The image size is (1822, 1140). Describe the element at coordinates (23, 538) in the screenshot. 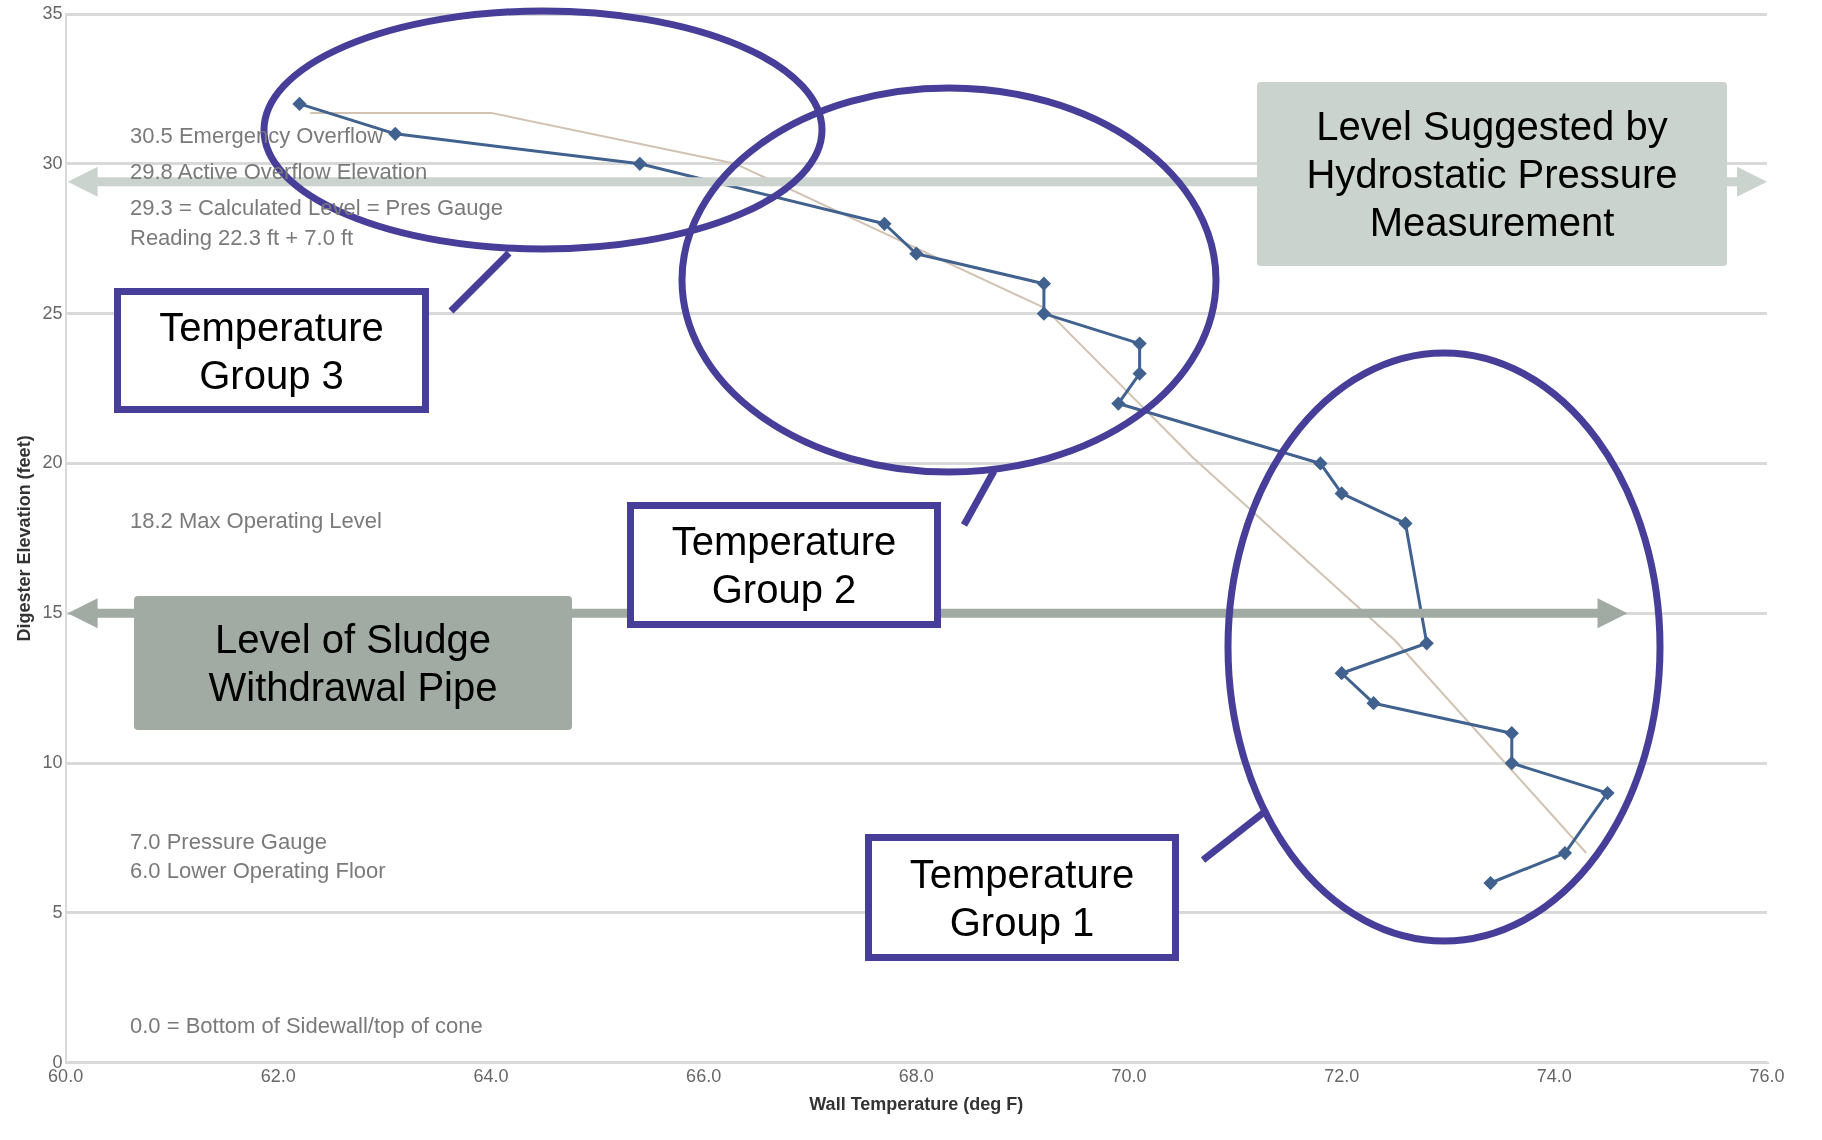

I see `y-axis-title: Digester Elevation (feet)` at that location.